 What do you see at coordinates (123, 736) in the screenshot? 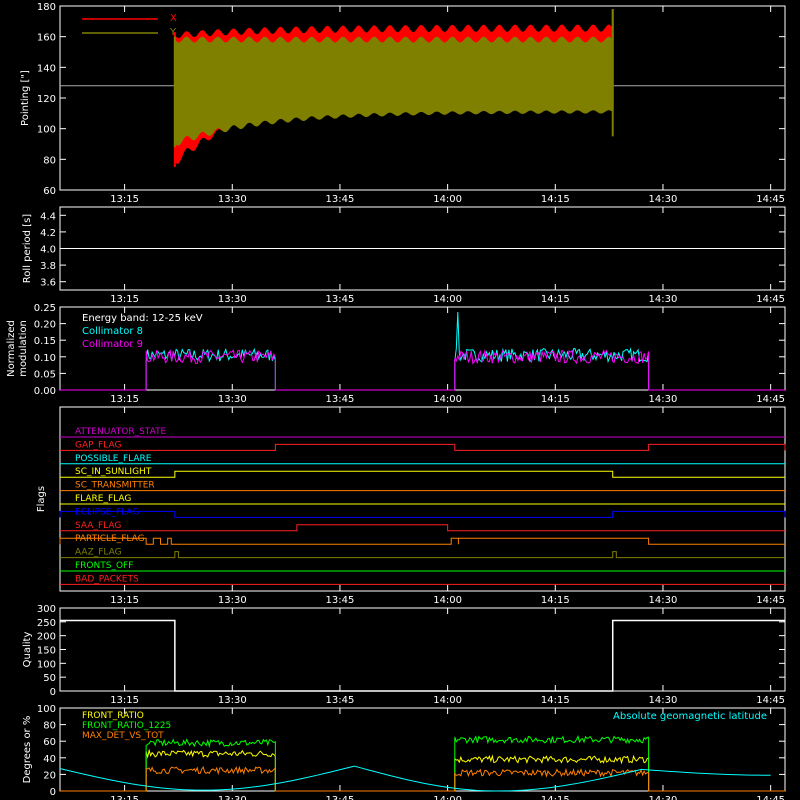
I see `legend-label-max_det_vs_tot: MAX_DET_VS_TOT` at bounding box center [123, 736].